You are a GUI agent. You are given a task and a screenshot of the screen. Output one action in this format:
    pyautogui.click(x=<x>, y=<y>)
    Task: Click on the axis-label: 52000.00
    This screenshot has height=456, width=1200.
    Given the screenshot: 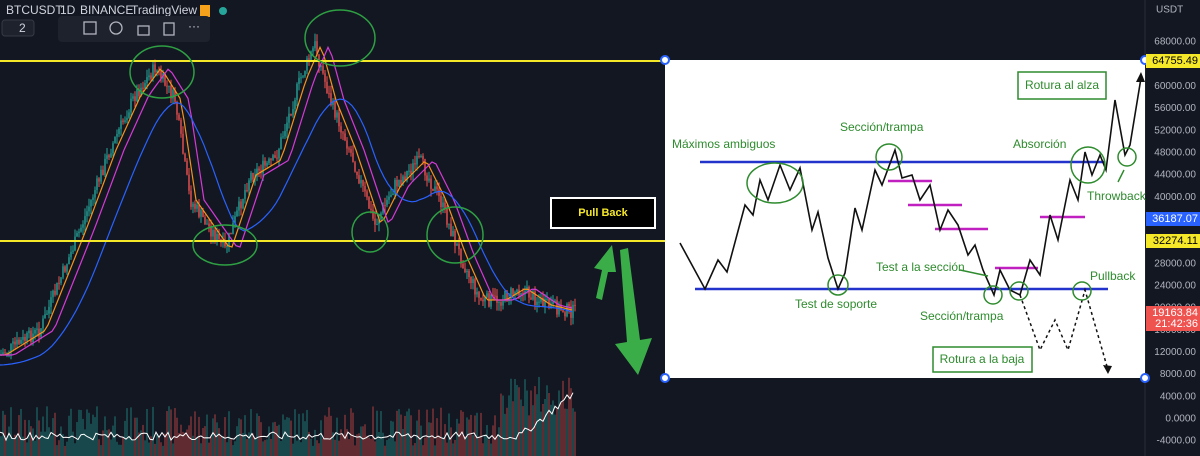 What is the action you would take?
    pyautogui.click(x=1175, y=130)
    